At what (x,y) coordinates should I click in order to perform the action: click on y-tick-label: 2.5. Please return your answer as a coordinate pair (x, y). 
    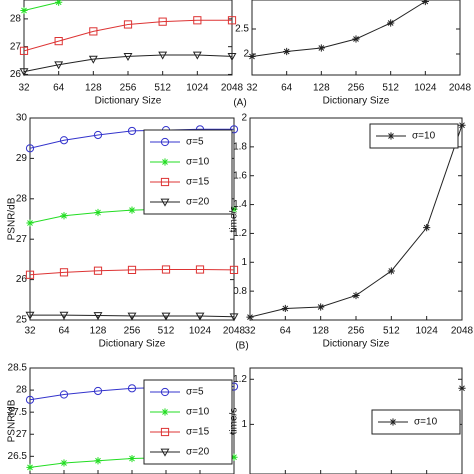
    Looking at the image, I should click on (242, 29).